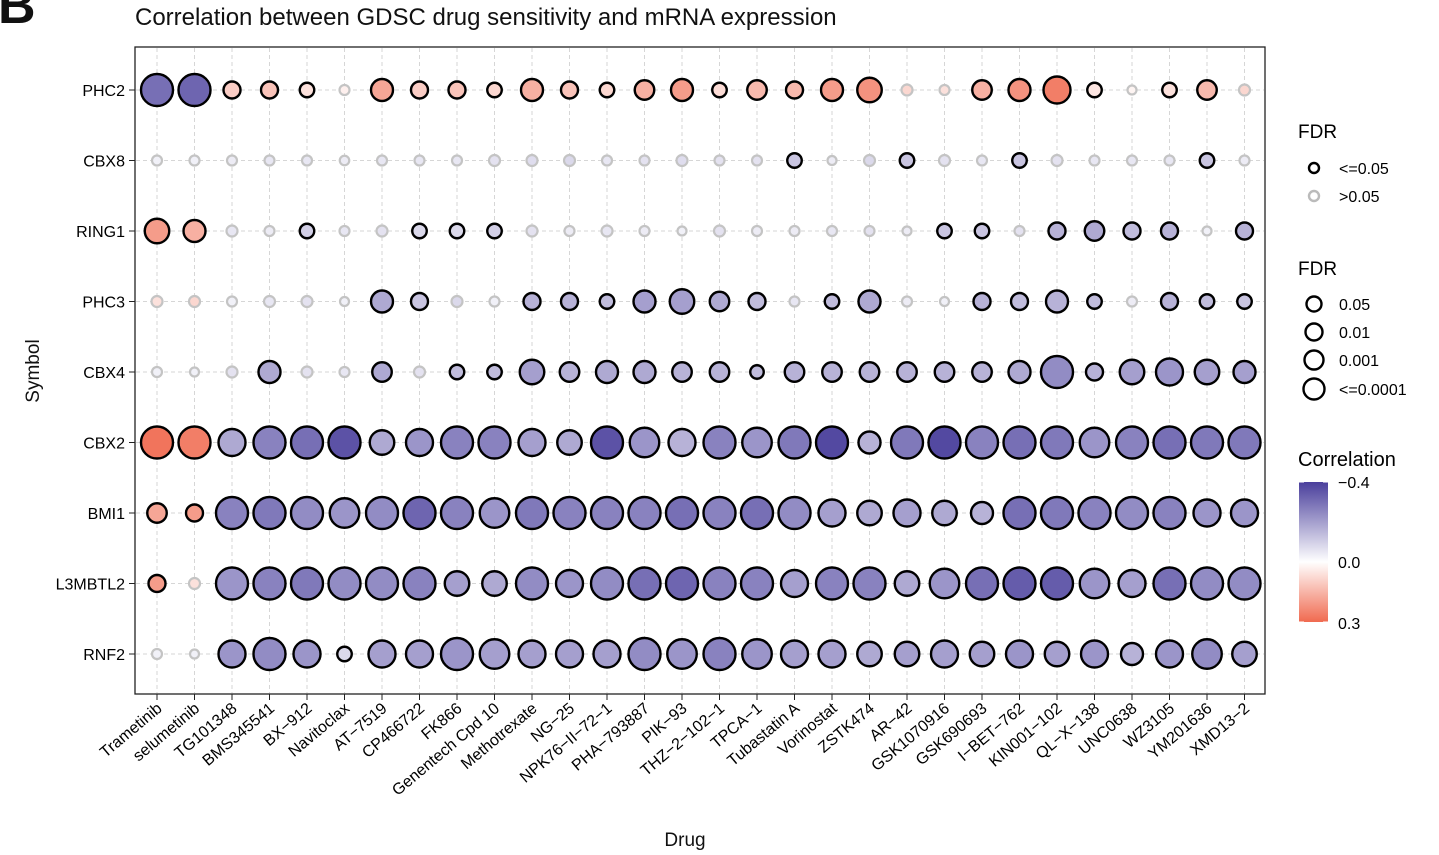 This screenshot has height=855, width=1439. I want to click on legend-size-label-2: 0.001, so click(1359, 361).